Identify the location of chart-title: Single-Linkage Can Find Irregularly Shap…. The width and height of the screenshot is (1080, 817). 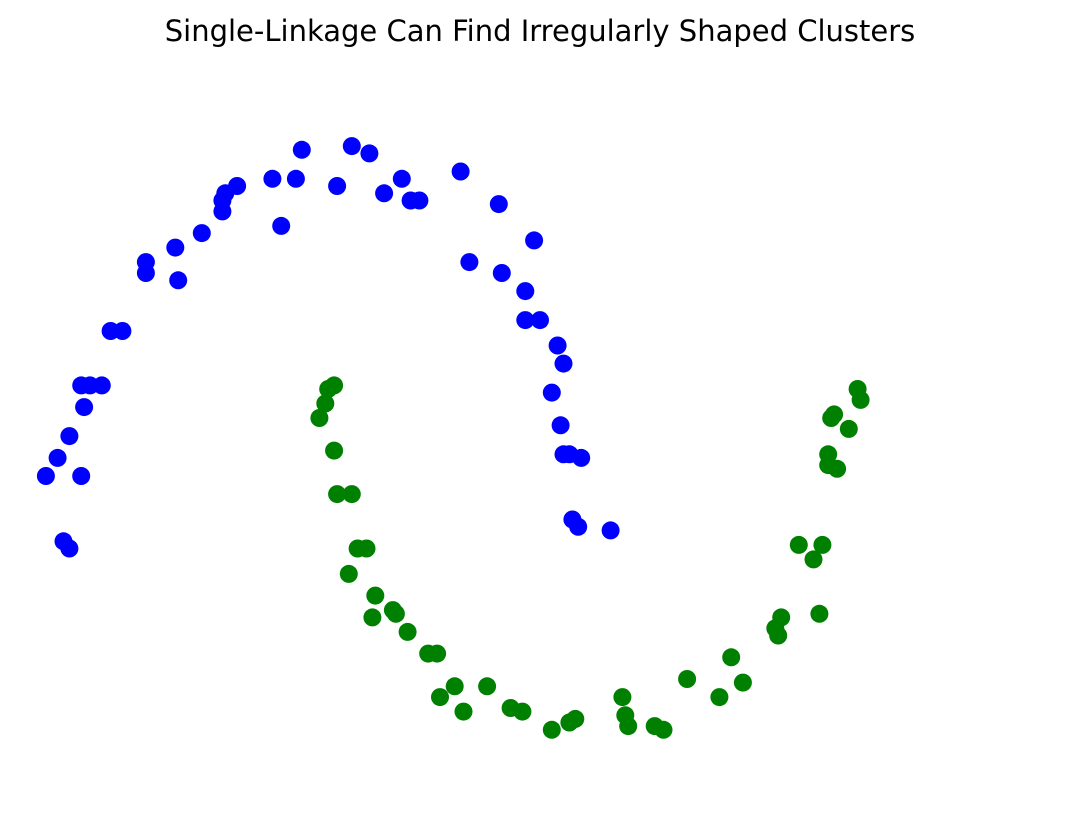
(540, 31).